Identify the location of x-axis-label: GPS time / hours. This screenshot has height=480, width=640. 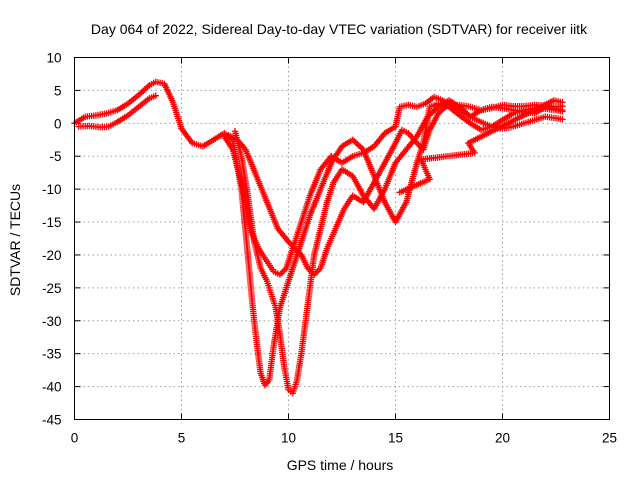
(340, 465).